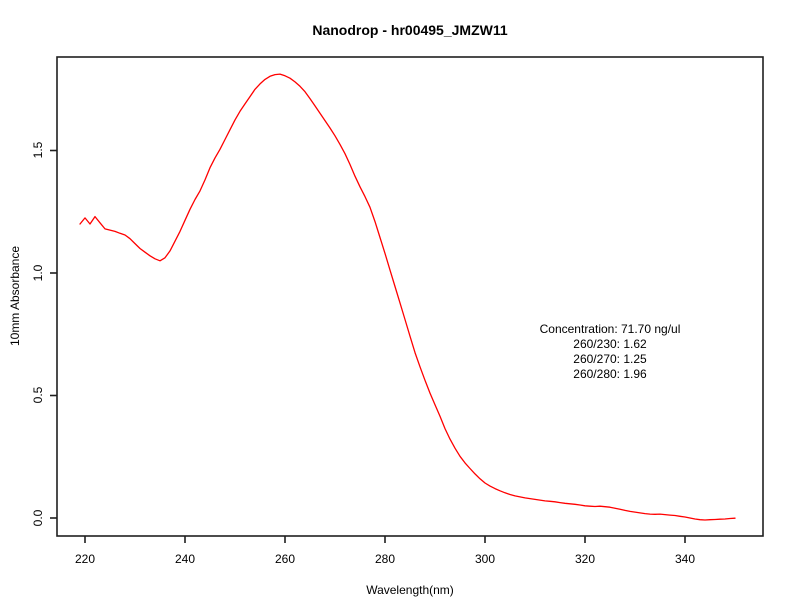 The width and height of the screenshot is (792, 612). What do you see at coordinates (38, 273) in the screenshot?
I see `y-tick-label: 1.0` at bounding box center [38, 273].